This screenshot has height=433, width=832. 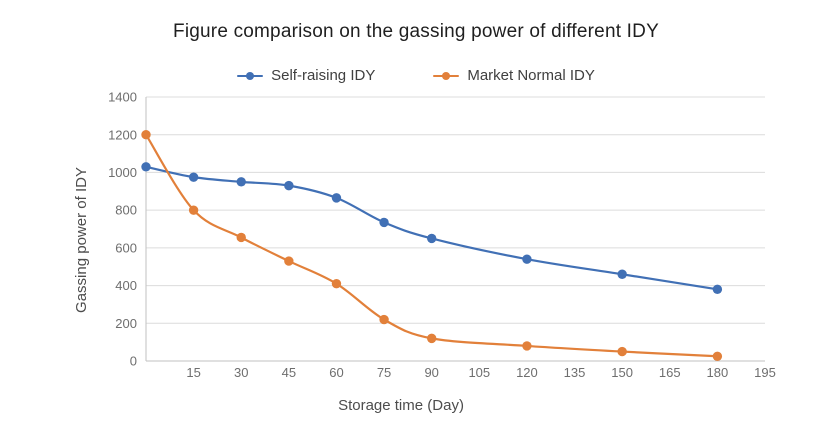 What do you see at coordinates (193, 372) in the screenshot?
I see `x-tick-label: 15` at bounding box center [193, 372].